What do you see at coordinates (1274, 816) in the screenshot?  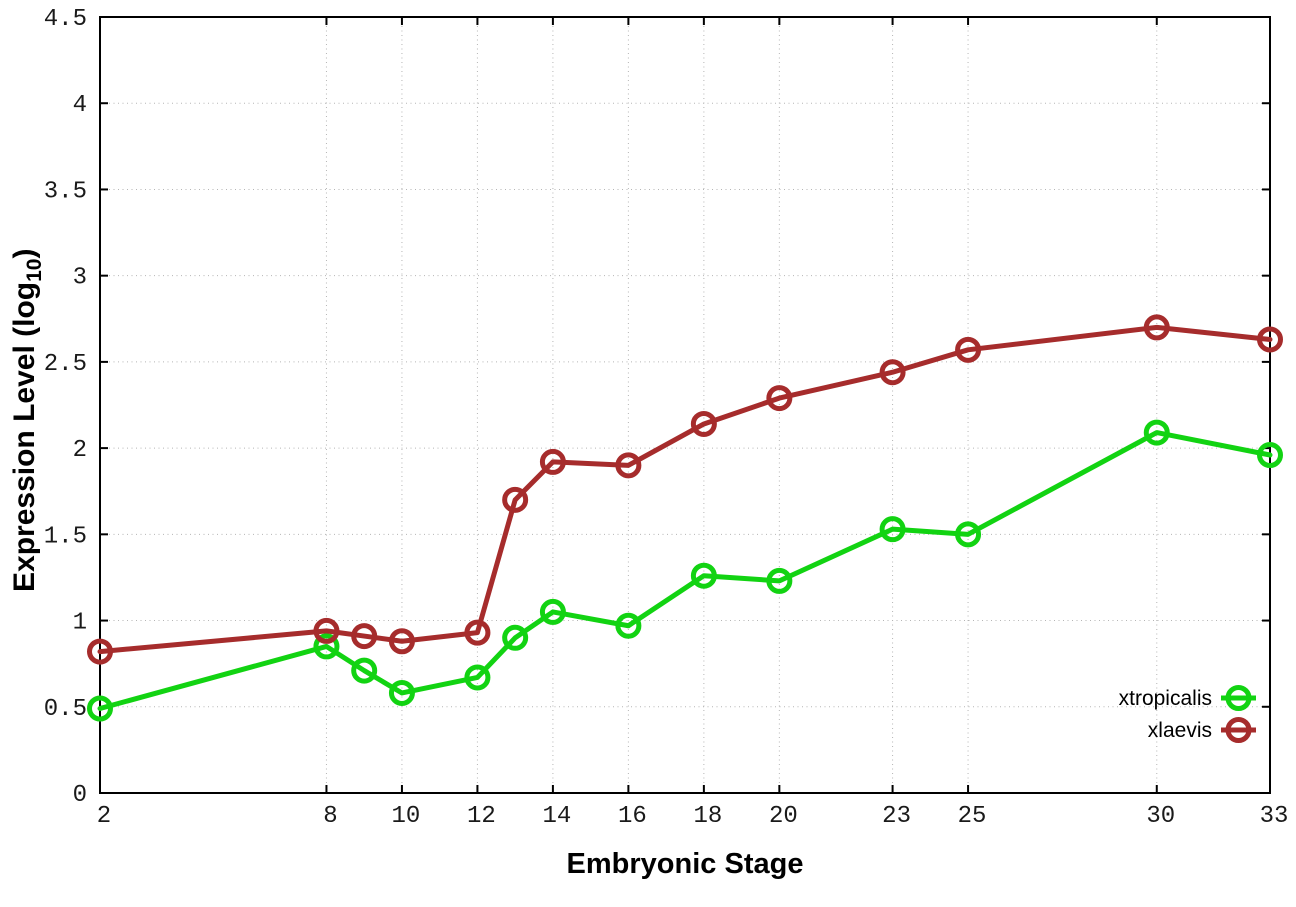 I see `x-tick-label-33: 33` at bounding box center [1274, 816].